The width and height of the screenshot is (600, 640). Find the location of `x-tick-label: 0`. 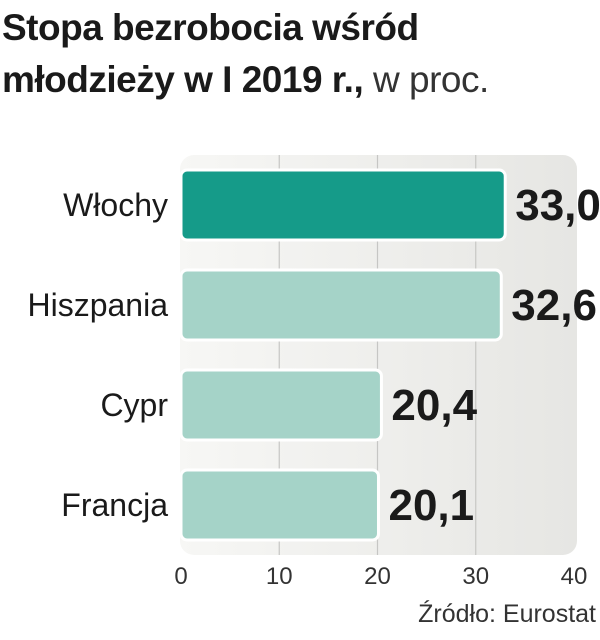

x-tick-label: 0 is located at coordinates (180, 576).